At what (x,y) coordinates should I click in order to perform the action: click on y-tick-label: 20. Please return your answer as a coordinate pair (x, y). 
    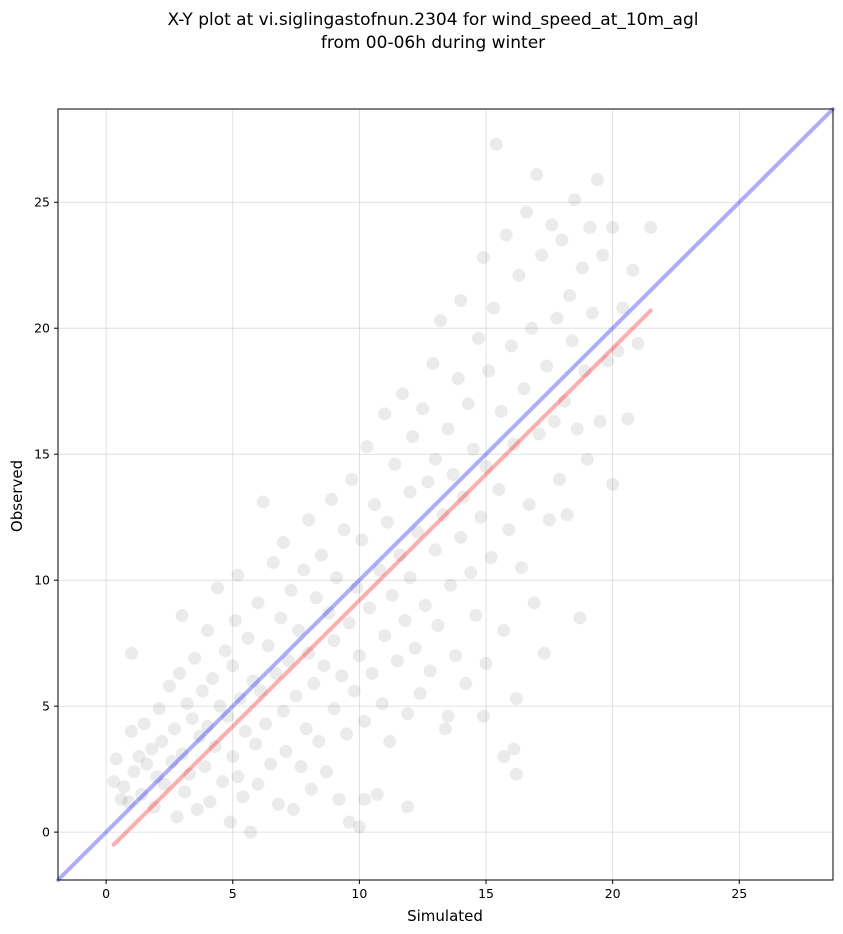
    Looking at the image, I should click on (42, 328).